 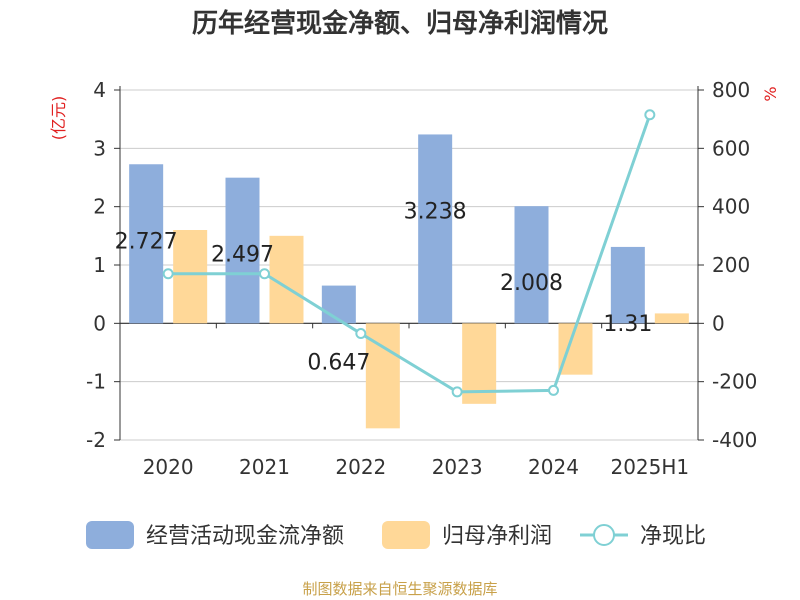 I want to click on left-tick-label: 2, so click(x=99, y=207).